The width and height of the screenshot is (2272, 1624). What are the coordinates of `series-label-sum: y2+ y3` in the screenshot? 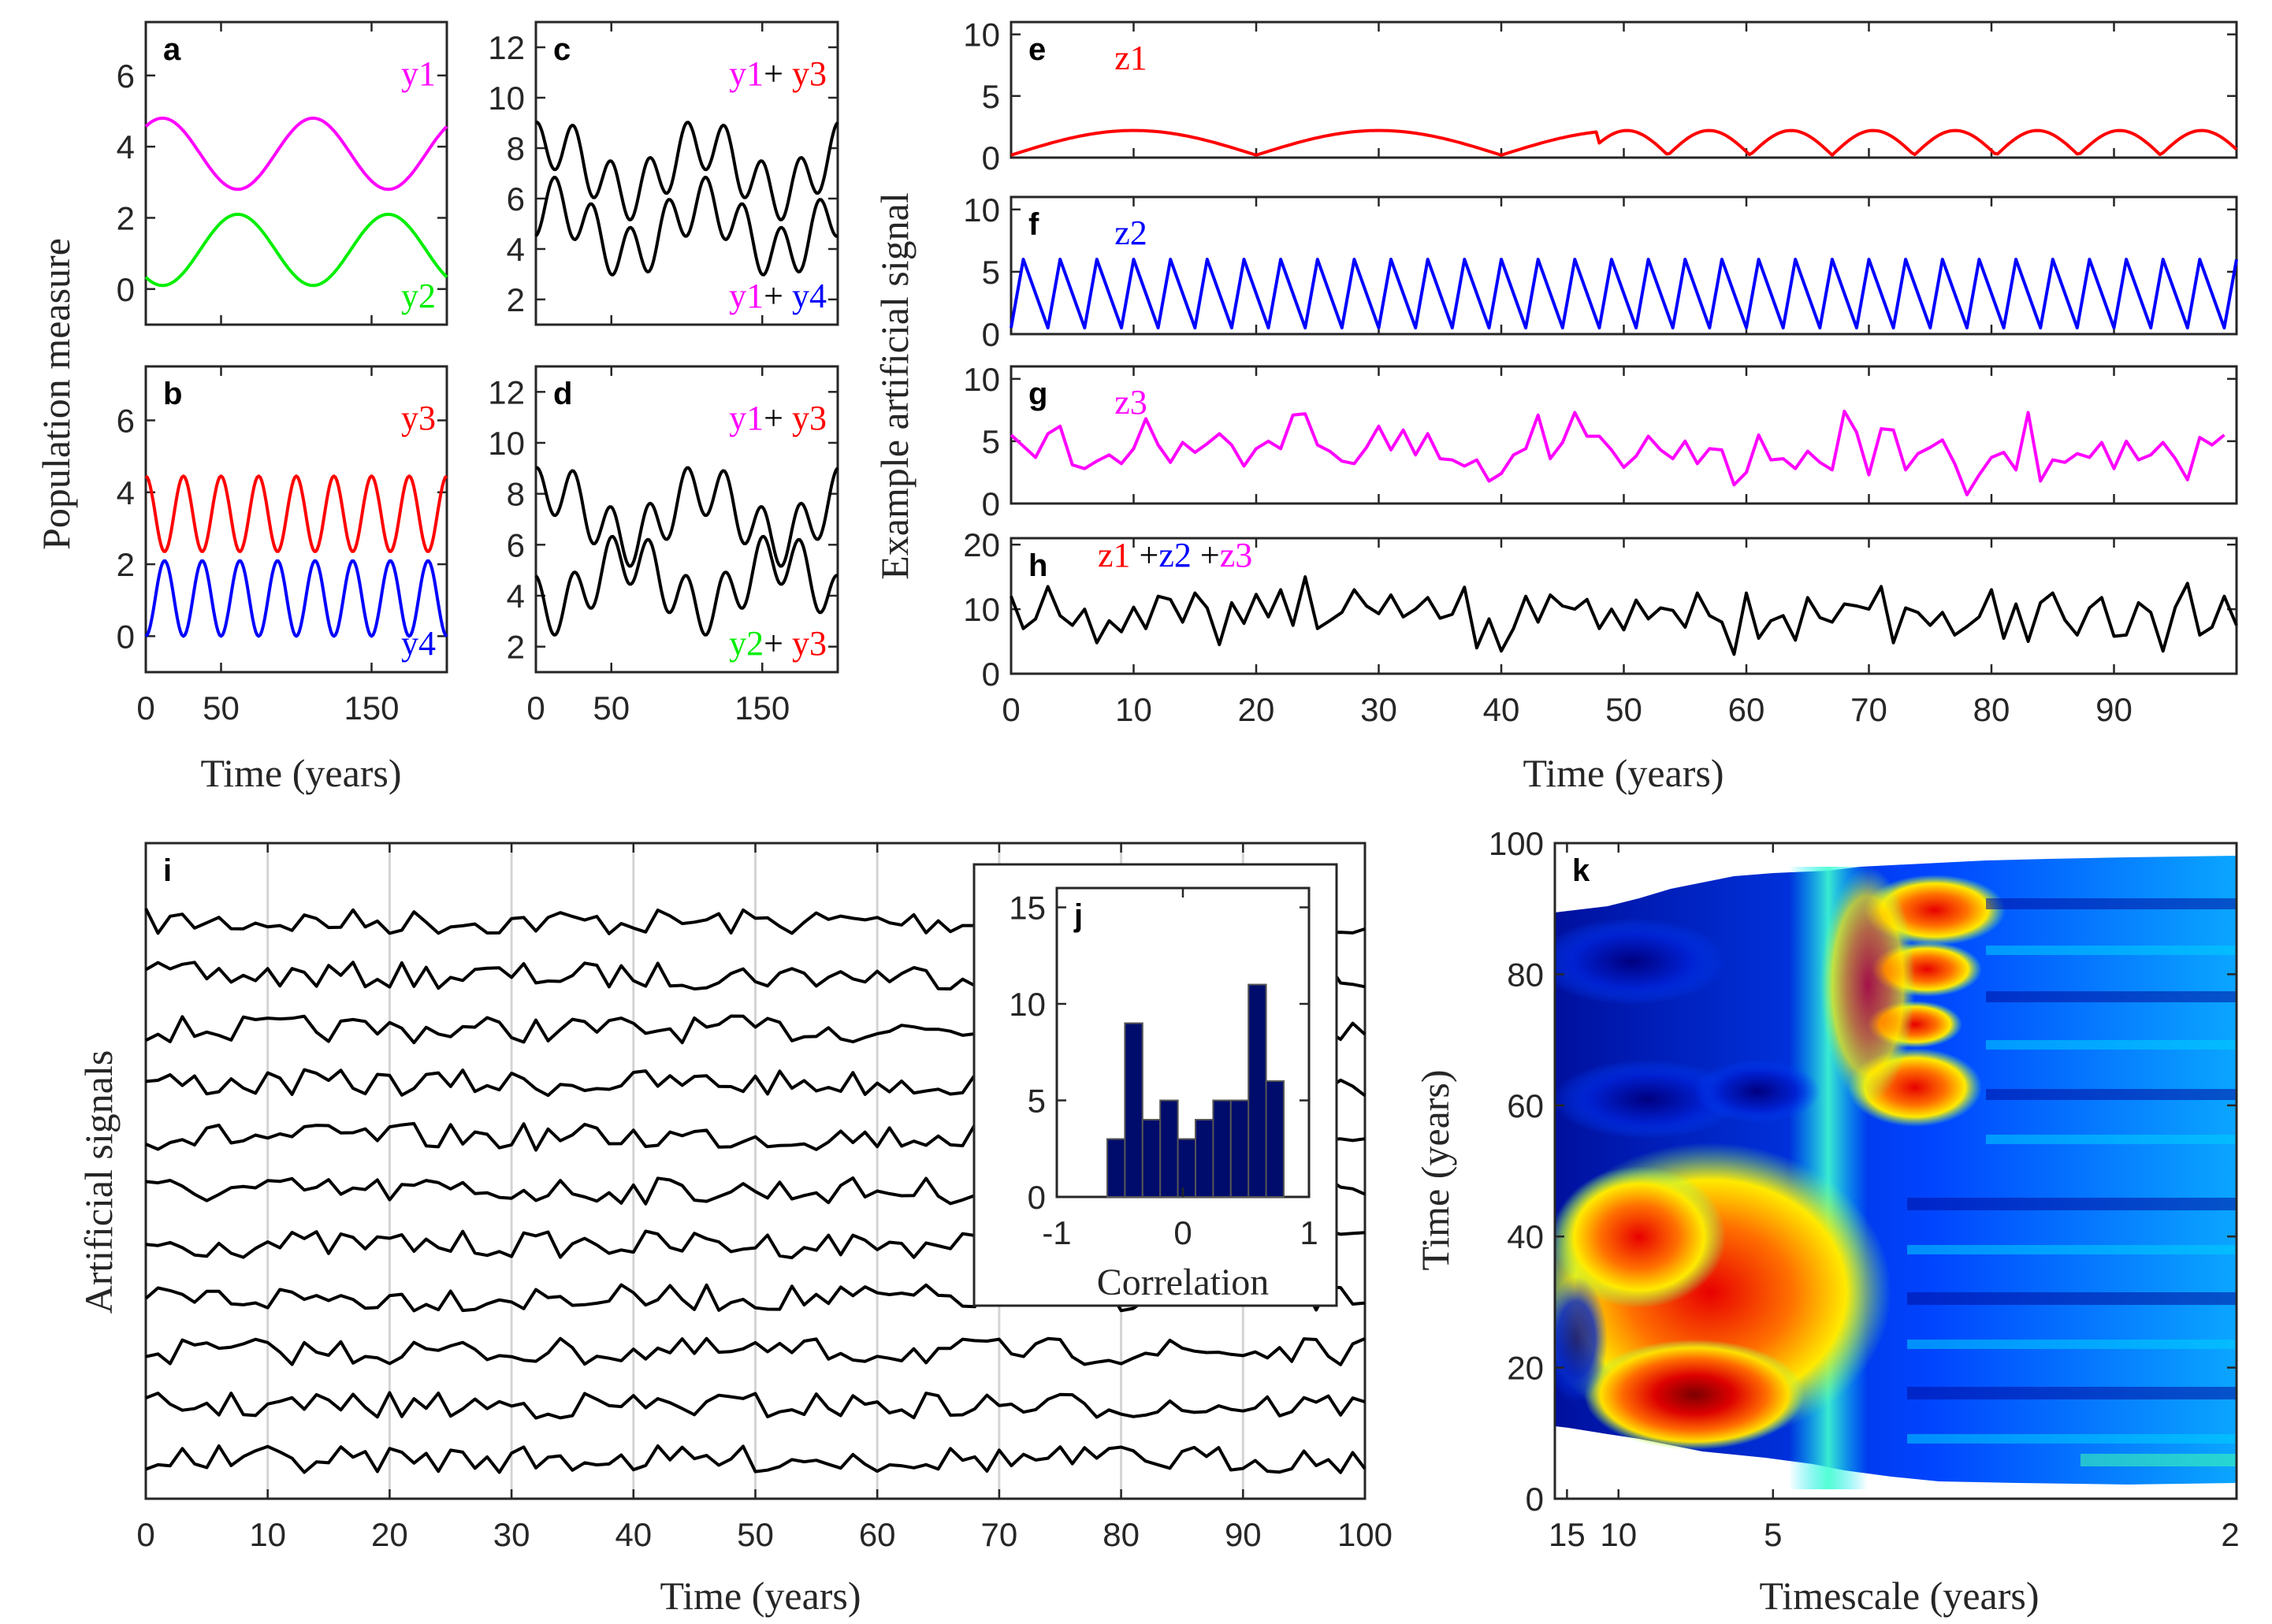 It's located at (778, 643).